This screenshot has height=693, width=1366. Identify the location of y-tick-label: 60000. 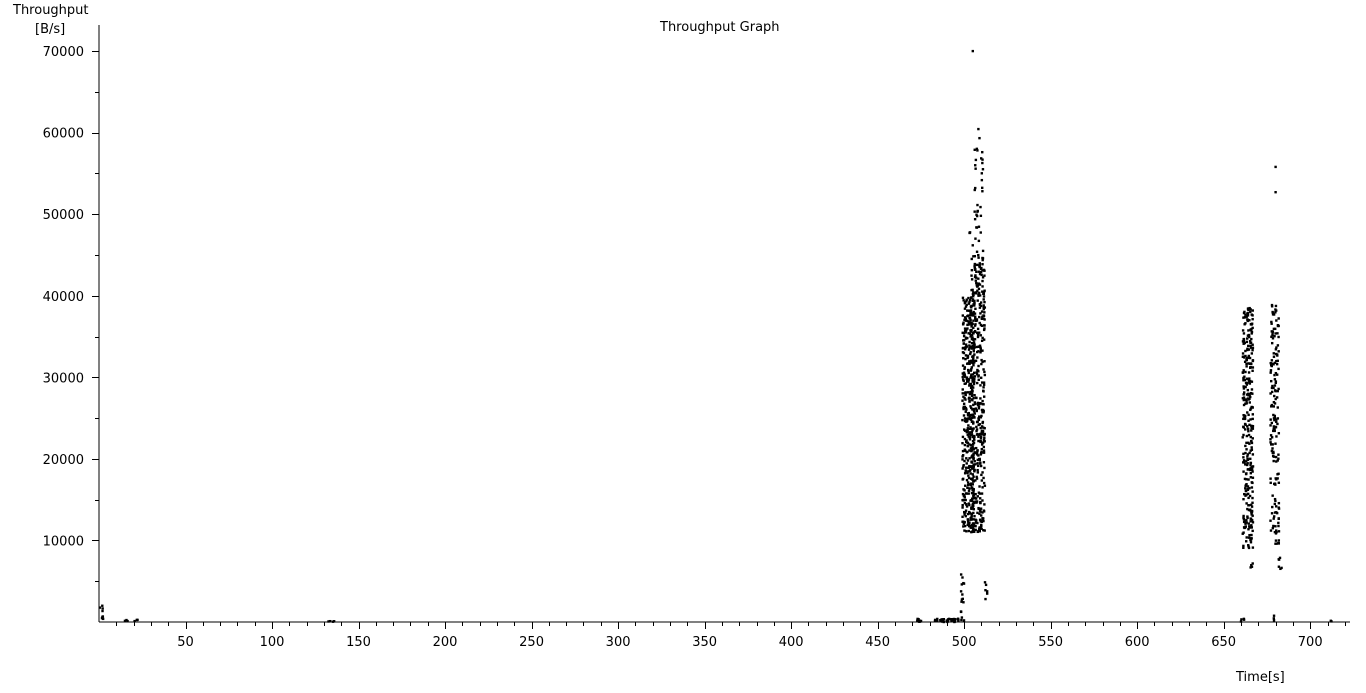
(63, 134).